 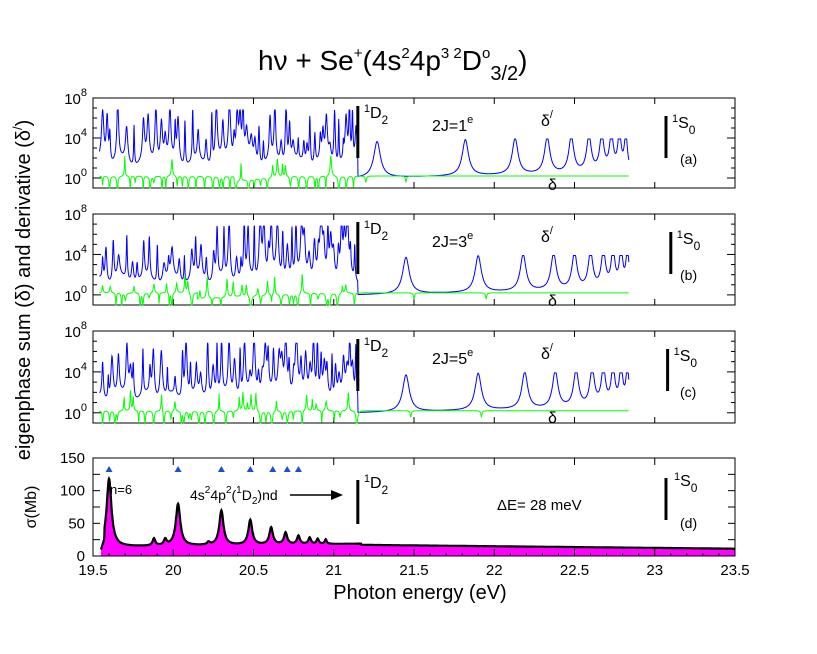 What do you see at coordinates (121, 489) in the screenshot?
I see `n6-label: n=6` at bounding box center [121, 489].